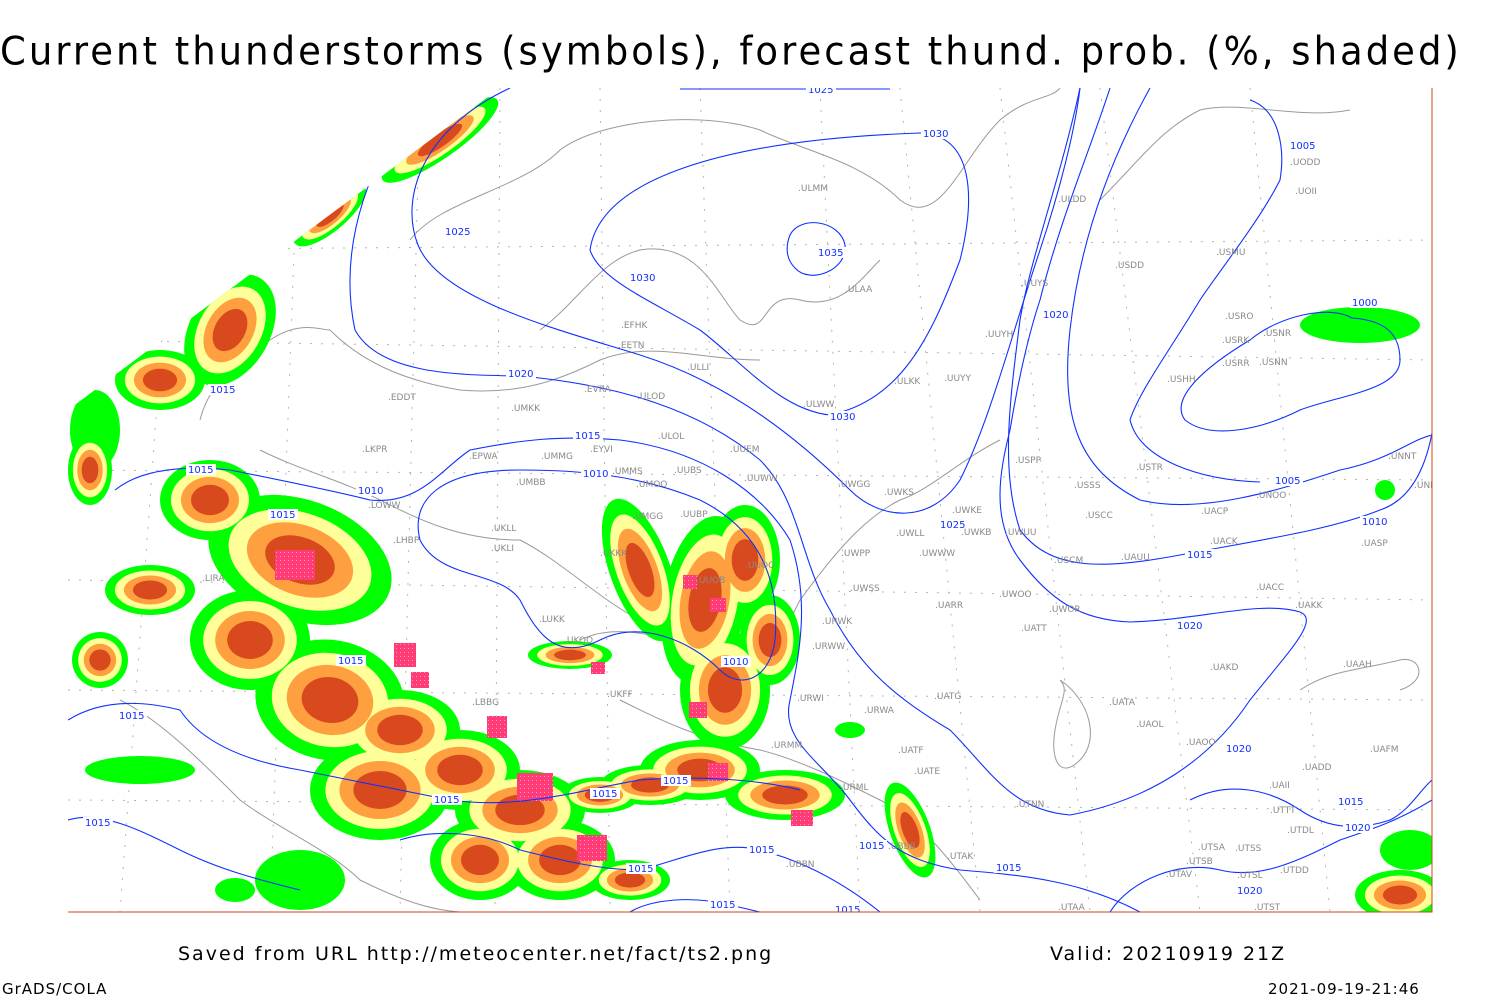  I want to click on station-label: .UMGG, so click(647, 517).